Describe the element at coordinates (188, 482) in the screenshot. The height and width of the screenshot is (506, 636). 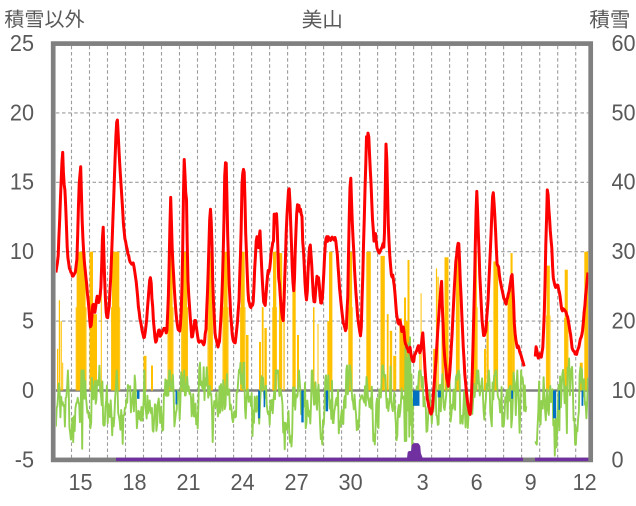
I see `svg-text: 21` at that location.